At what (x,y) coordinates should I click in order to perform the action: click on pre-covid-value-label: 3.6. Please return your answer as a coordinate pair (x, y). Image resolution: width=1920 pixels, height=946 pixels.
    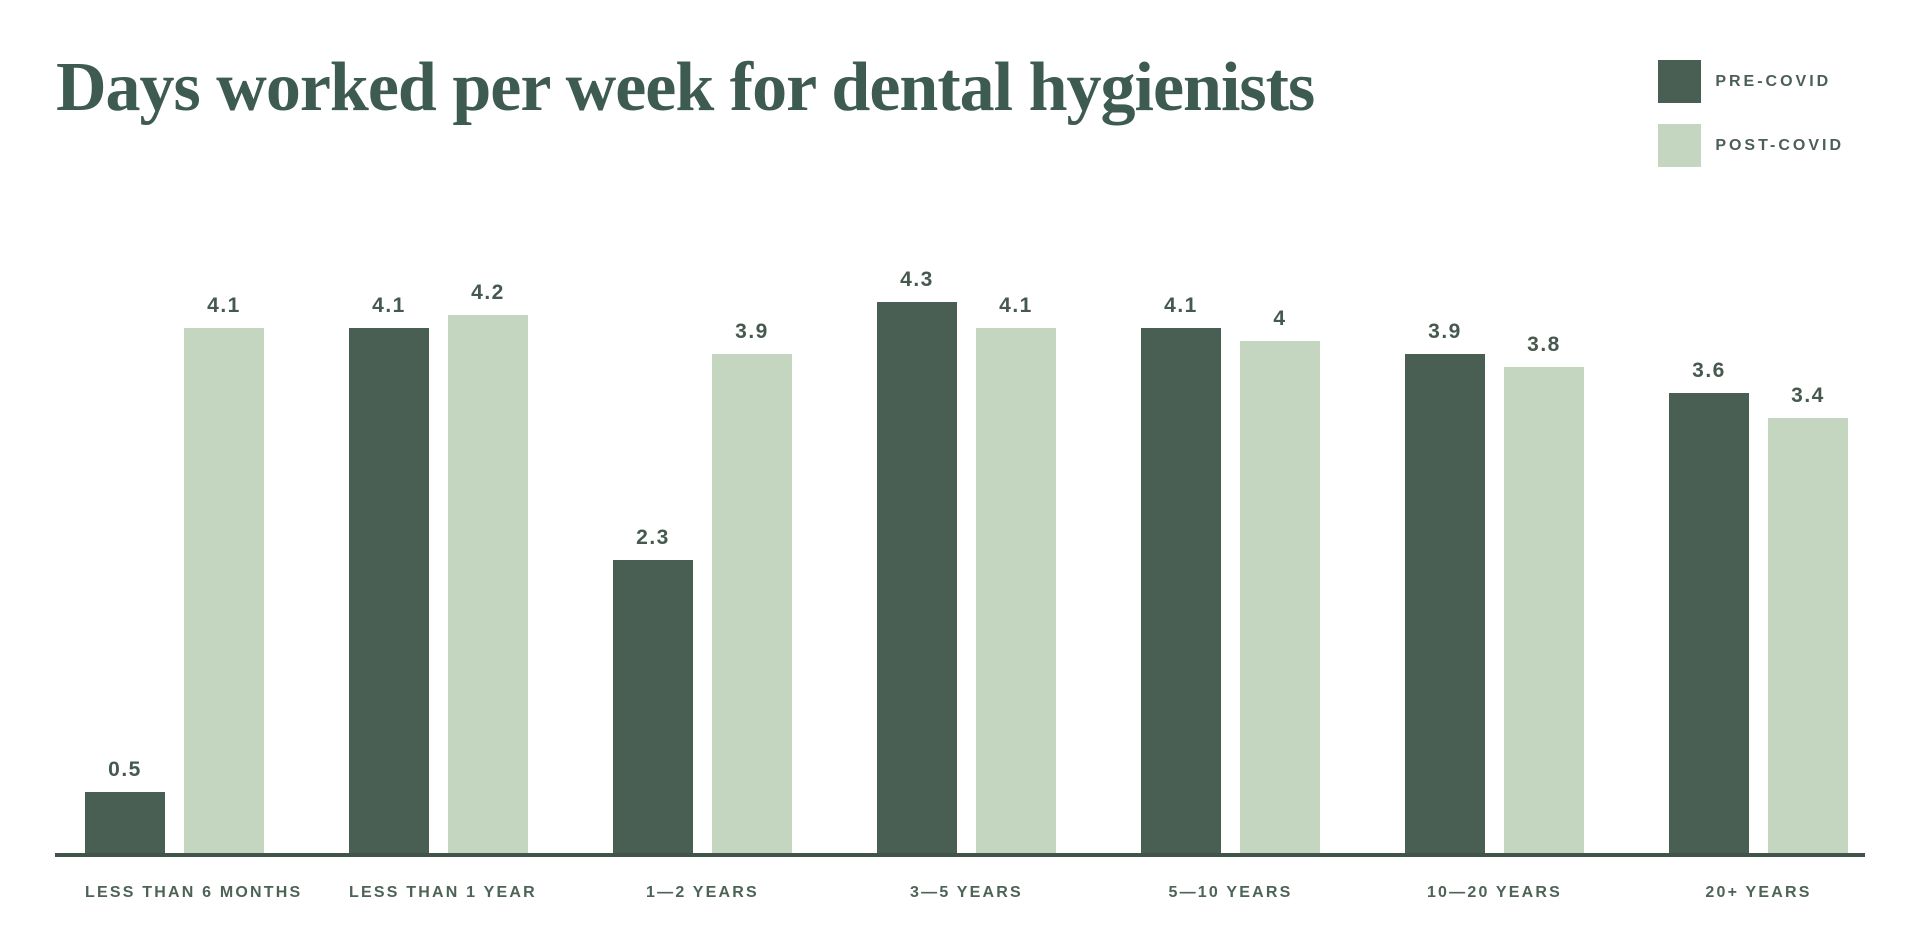
    Looking at the image, I should click on (1709, 370).